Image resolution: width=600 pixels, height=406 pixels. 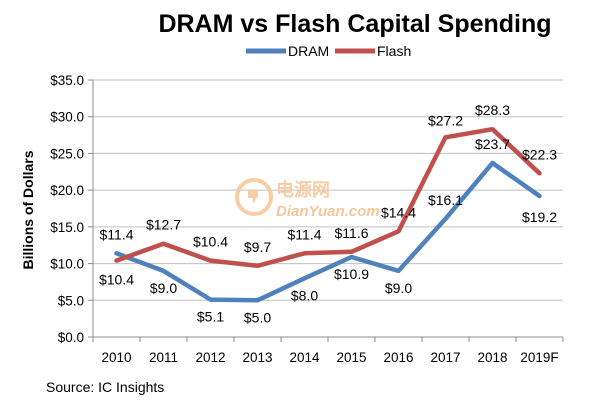 What do you see at coordinates (67, 264) in the screenshot?
I see `y-tick-label: $10.0` at bounding box center [67, 264].